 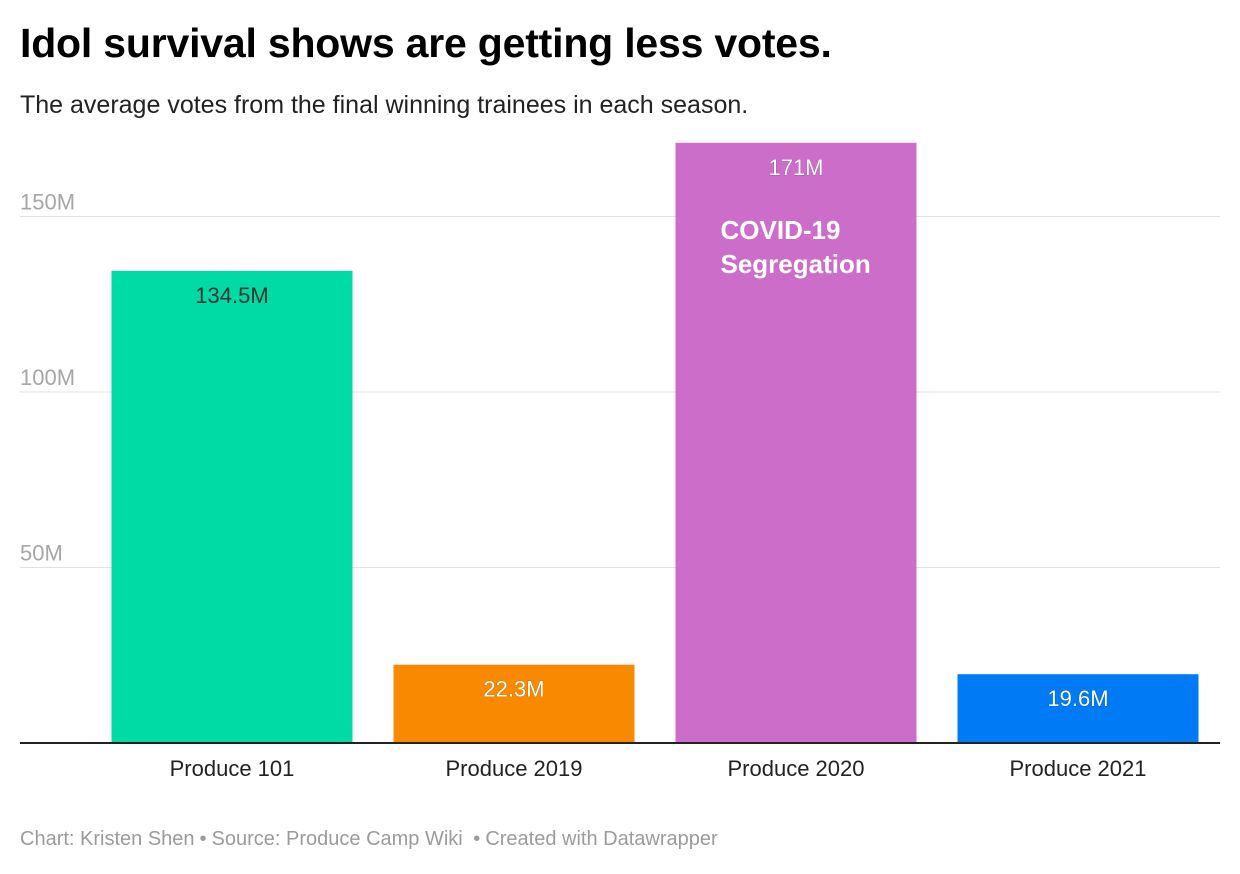 I want to click on footer-source-link: Source: Produce Camp Wiki, so click(x=337, y=839).